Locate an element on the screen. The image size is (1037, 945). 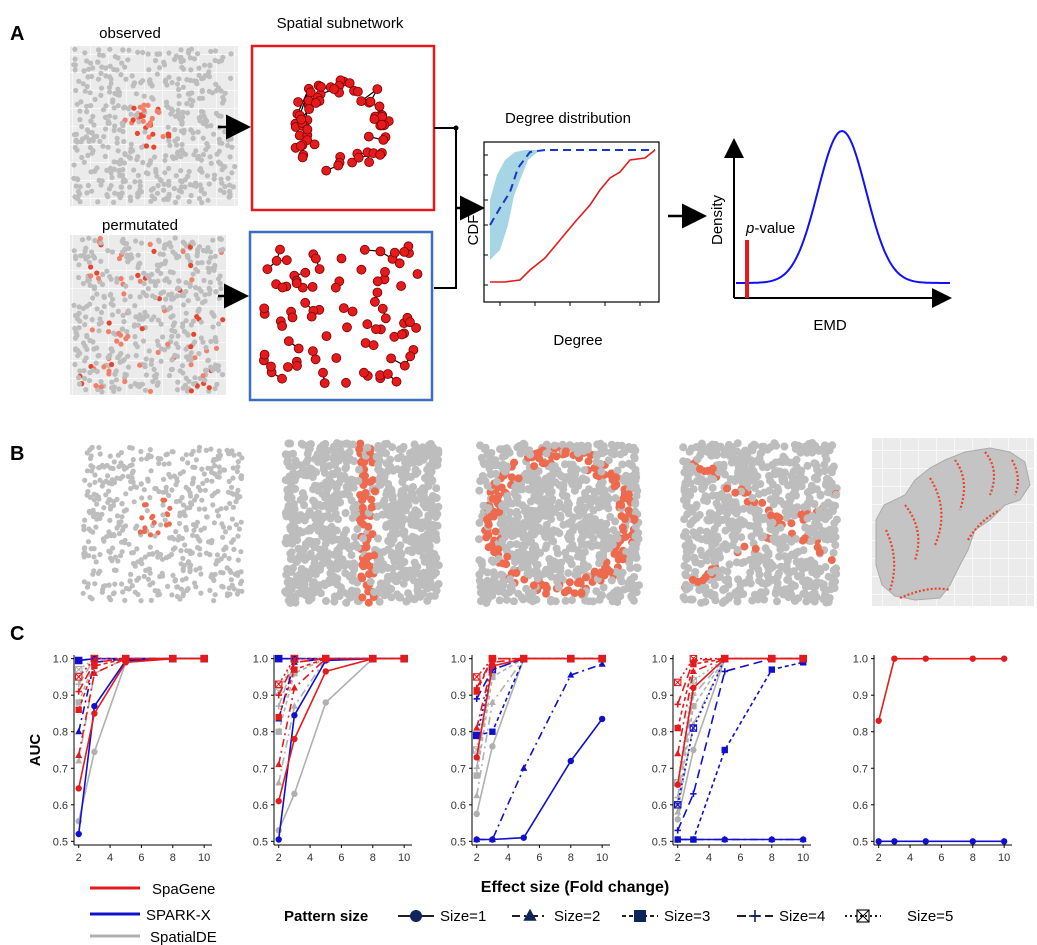
x-tick-label: 4 is located at coordinates (310, 858).